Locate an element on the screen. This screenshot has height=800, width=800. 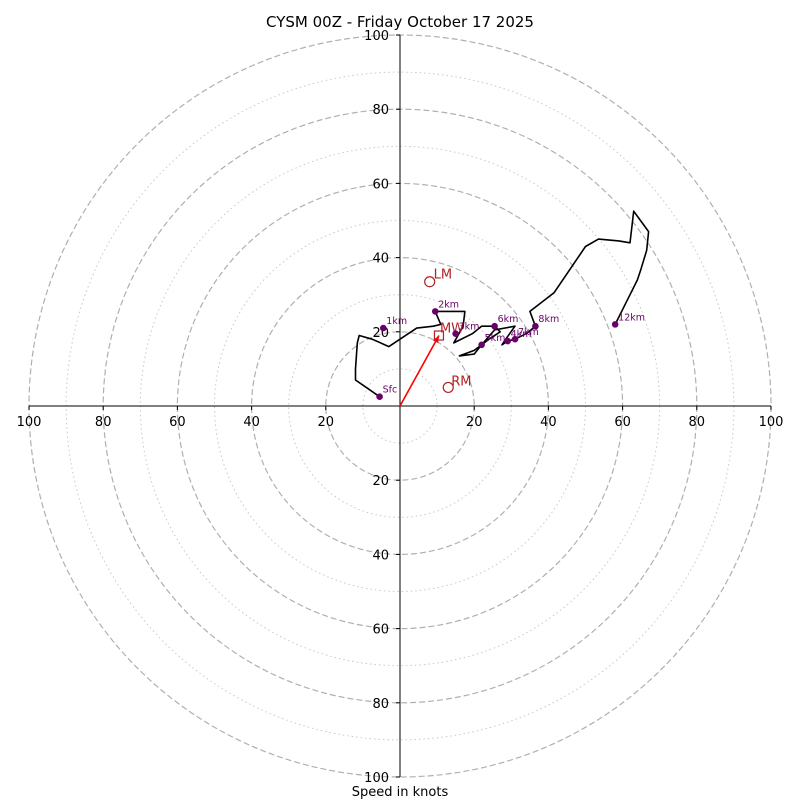
hodograph-trace-line is located at coordinates (502, 304).